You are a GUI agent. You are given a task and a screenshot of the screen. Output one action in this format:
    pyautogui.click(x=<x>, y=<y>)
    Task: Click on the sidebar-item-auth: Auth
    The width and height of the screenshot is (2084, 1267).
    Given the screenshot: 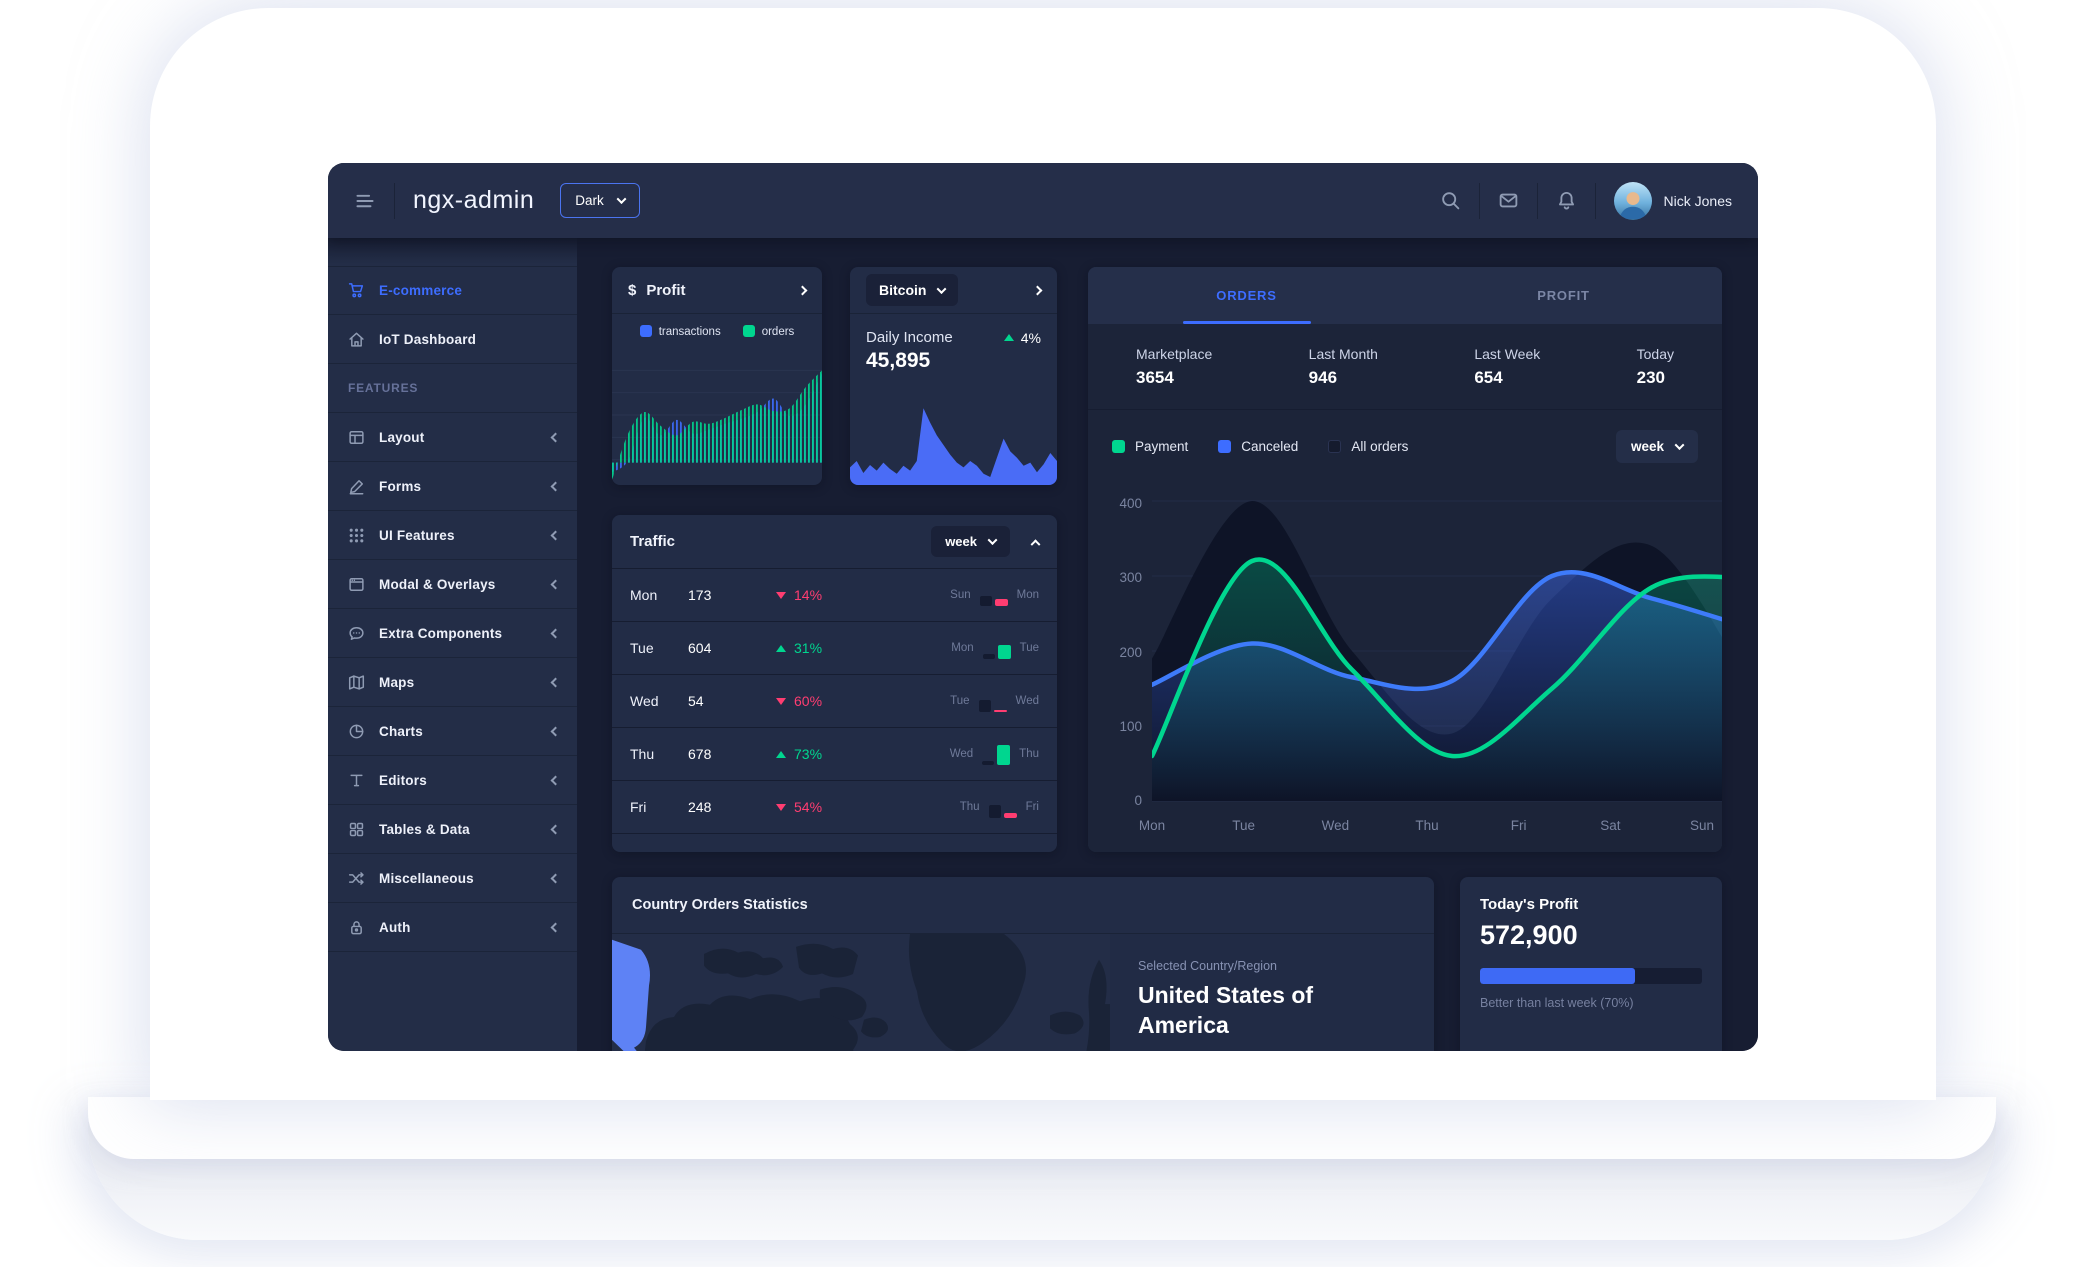 What is the action you would take?
    pyautogui.click(x=452, y=927)
    